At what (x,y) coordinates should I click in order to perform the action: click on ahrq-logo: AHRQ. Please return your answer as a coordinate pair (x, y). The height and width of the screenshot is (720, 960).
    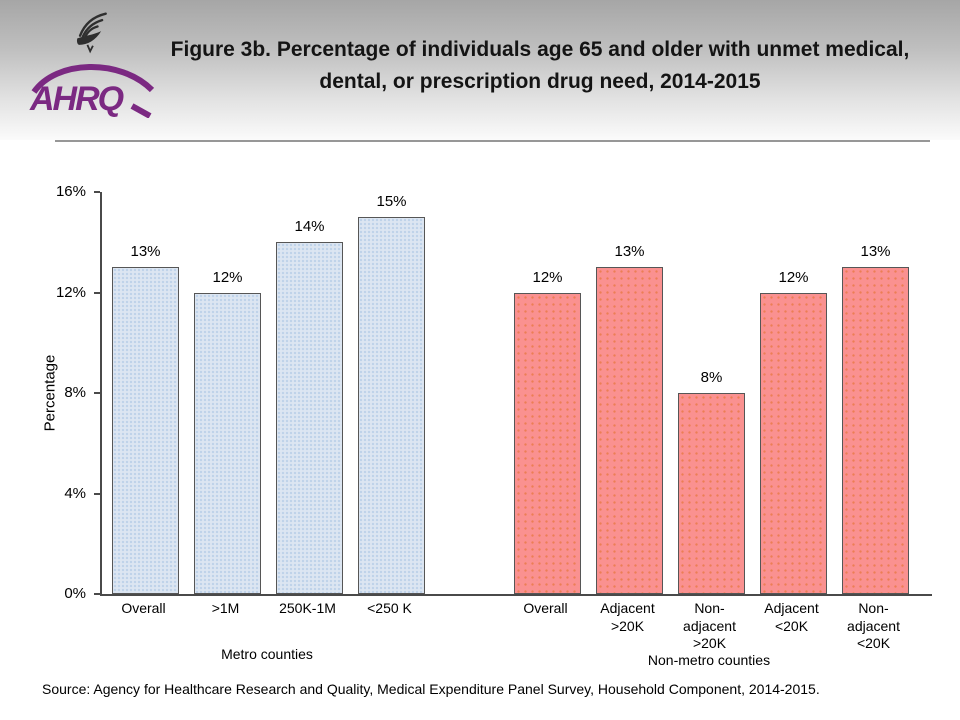
    Looking at the image, I should click on (92, 70).